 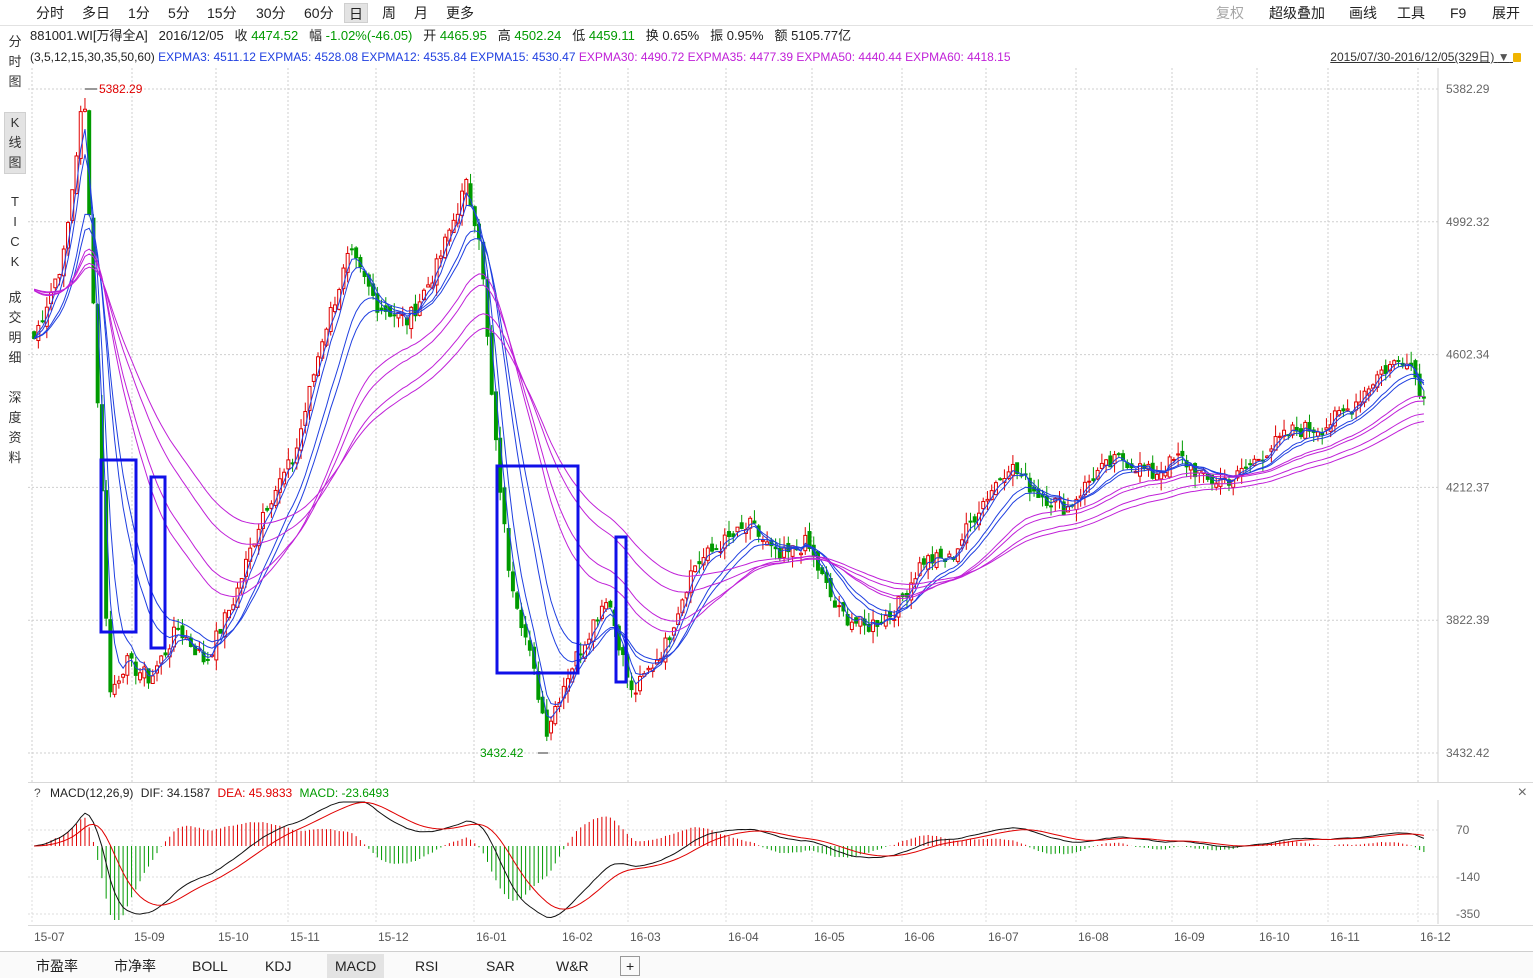 What do you see at coordinates (278, 966) in the screenshot?
I see `indicator-tab-3: KDJ` at bounding box center [278, 966].